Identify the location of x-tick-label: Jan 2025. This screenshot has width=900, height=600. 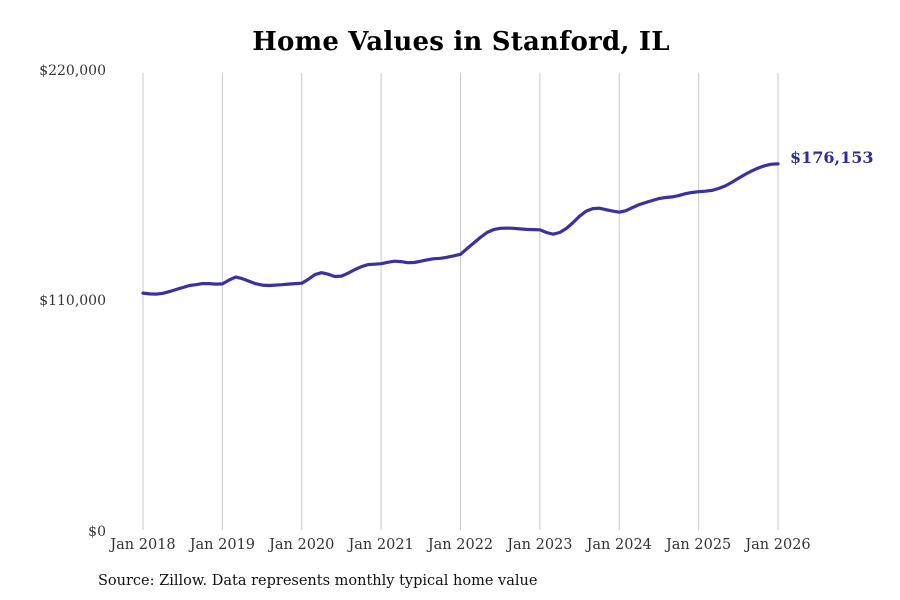
(698, 545).